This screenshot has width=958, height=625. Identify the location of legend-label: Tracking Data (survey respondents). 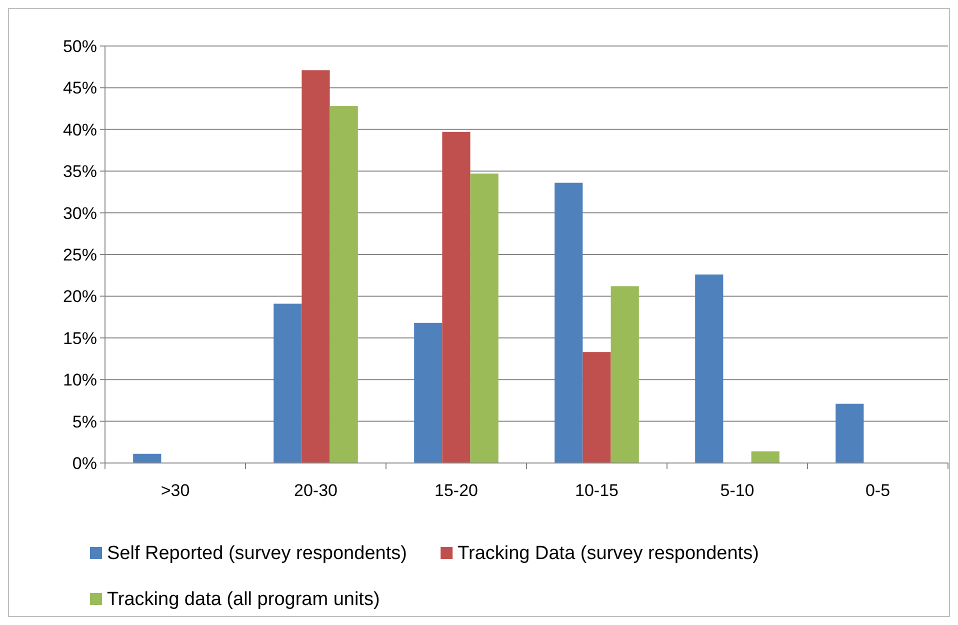
(608, 553).